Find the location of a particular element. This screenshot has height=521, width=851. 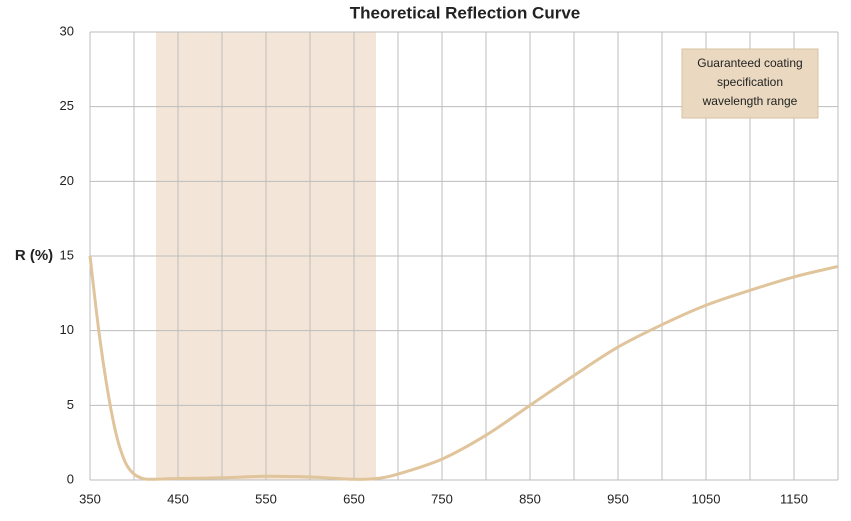

x-tick-label: 550 is located at coordinates (266, 498).